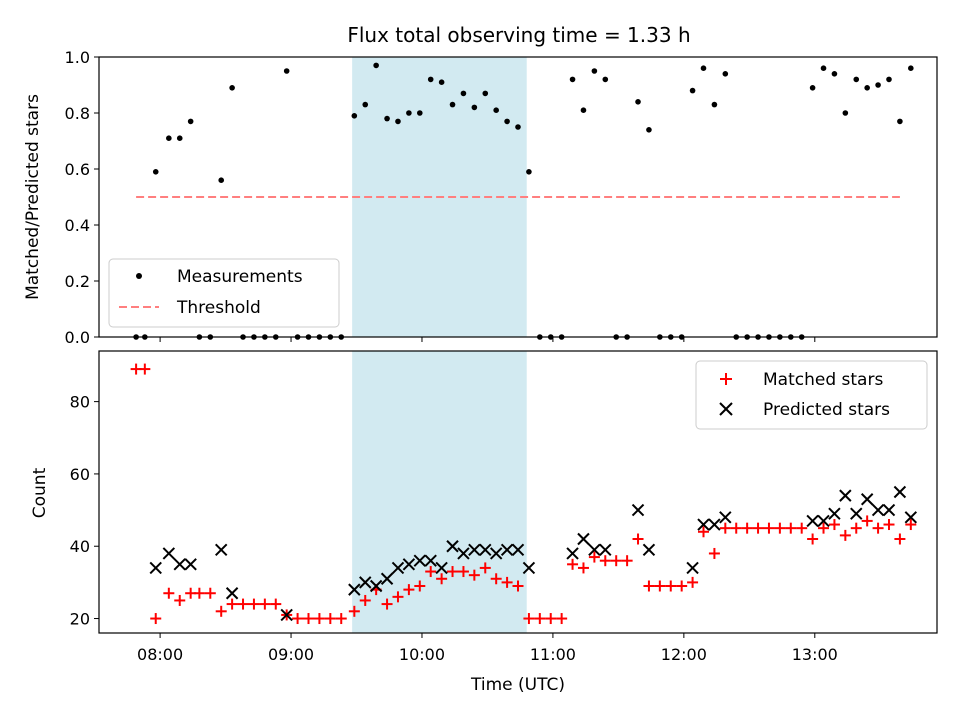 Image resolution: width=960 pixels, height=720 pixels. I want to click on bottom-y-tick-label: 40, so click(80, 546).